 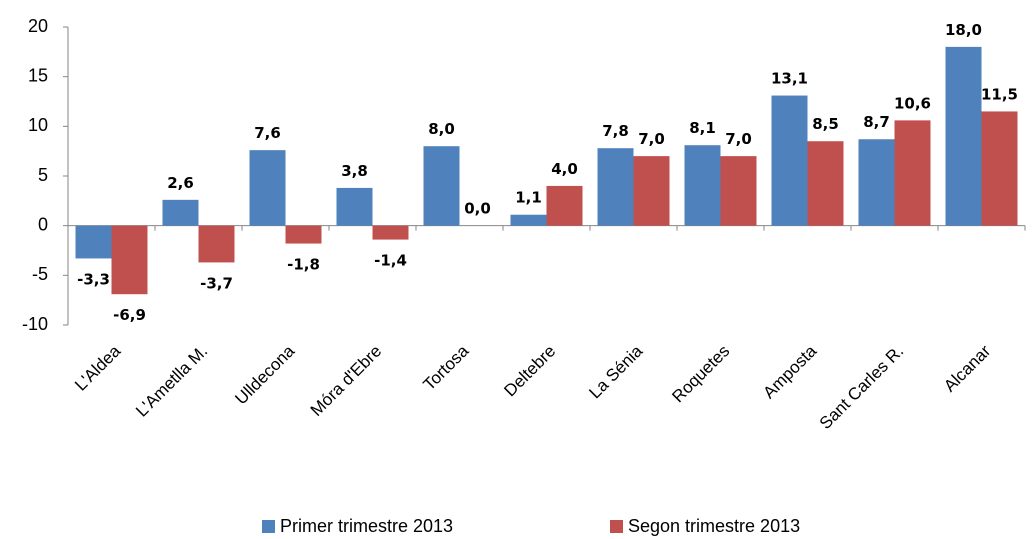 What do you see at coordinates (702, 128) in the screenshot?
I see `value-label: 8,1` at bounding box center [702, 128].